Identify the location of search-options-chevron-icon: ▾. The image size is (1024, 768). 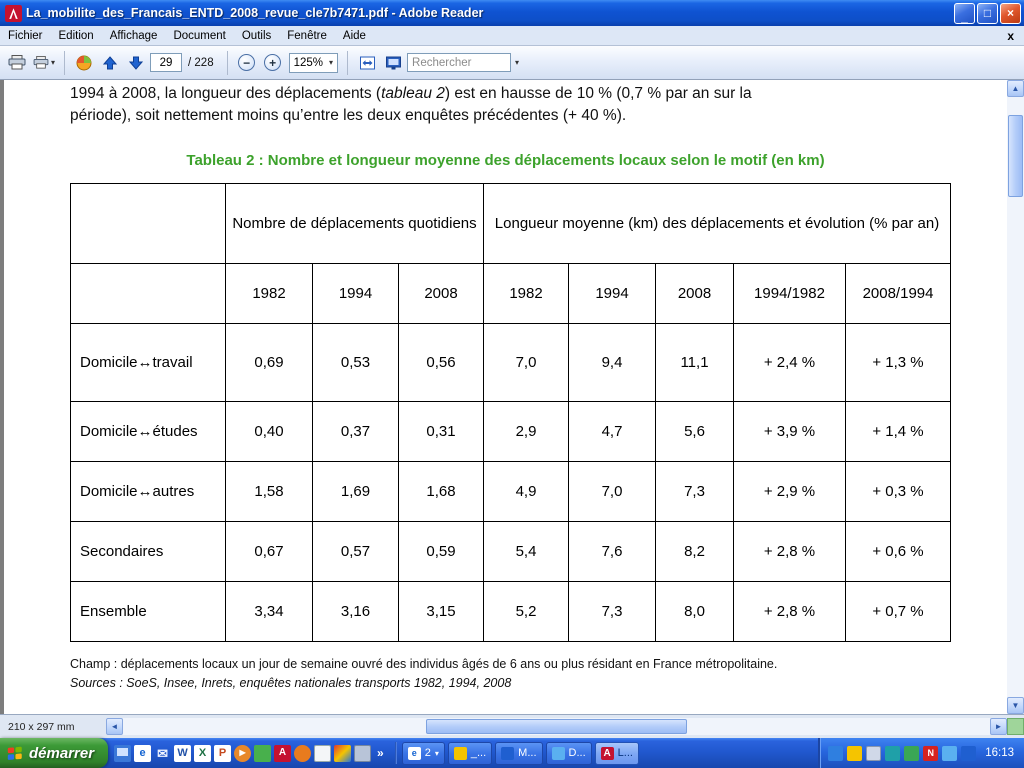
(517, 62).